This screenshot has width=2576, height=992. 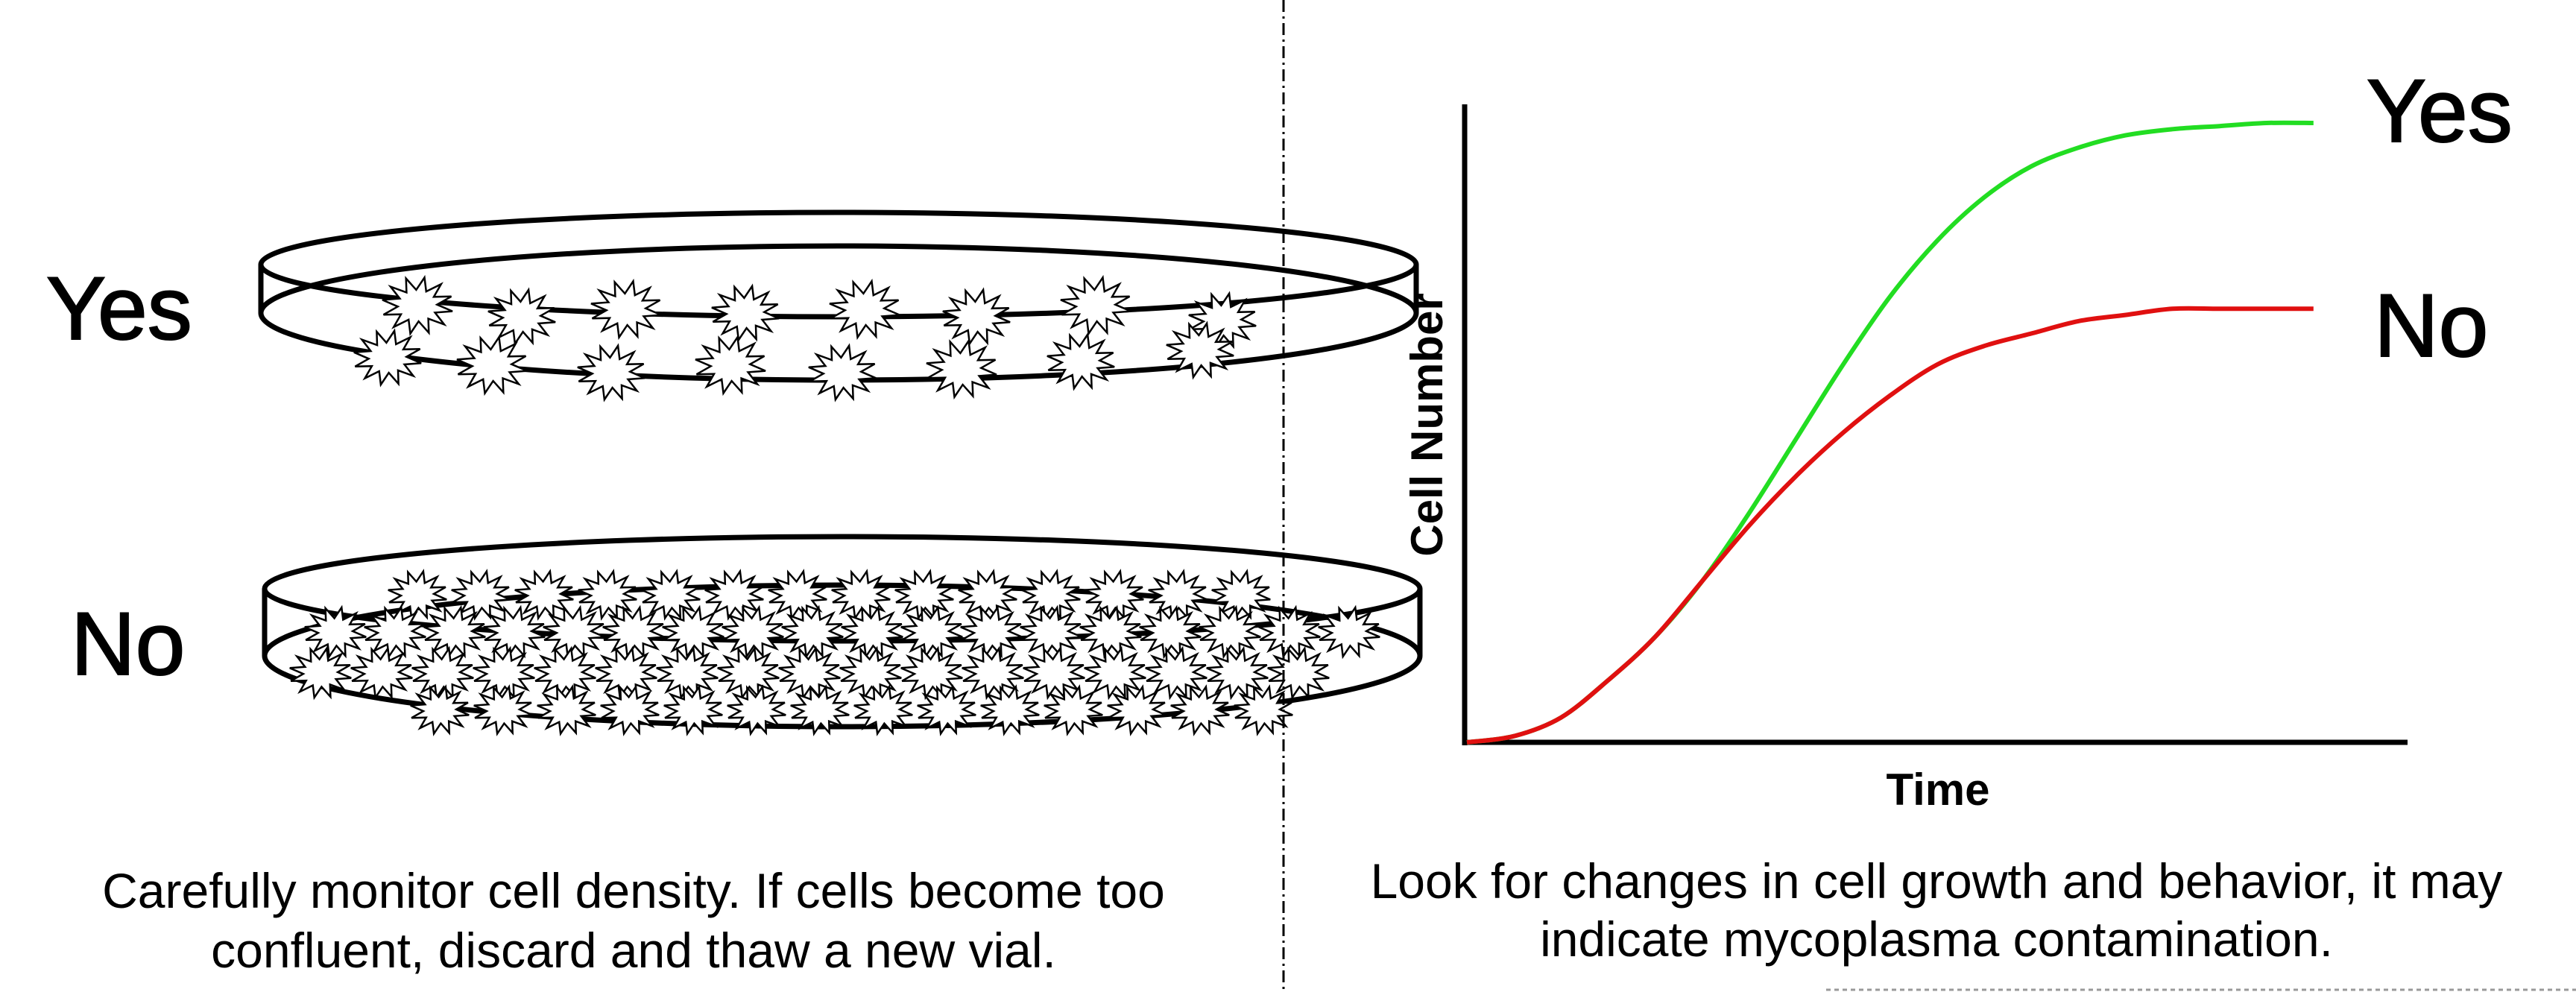 I want to click on right-caption-line2: indicate mycoplasma contamination., so click(x=1936, y=939).